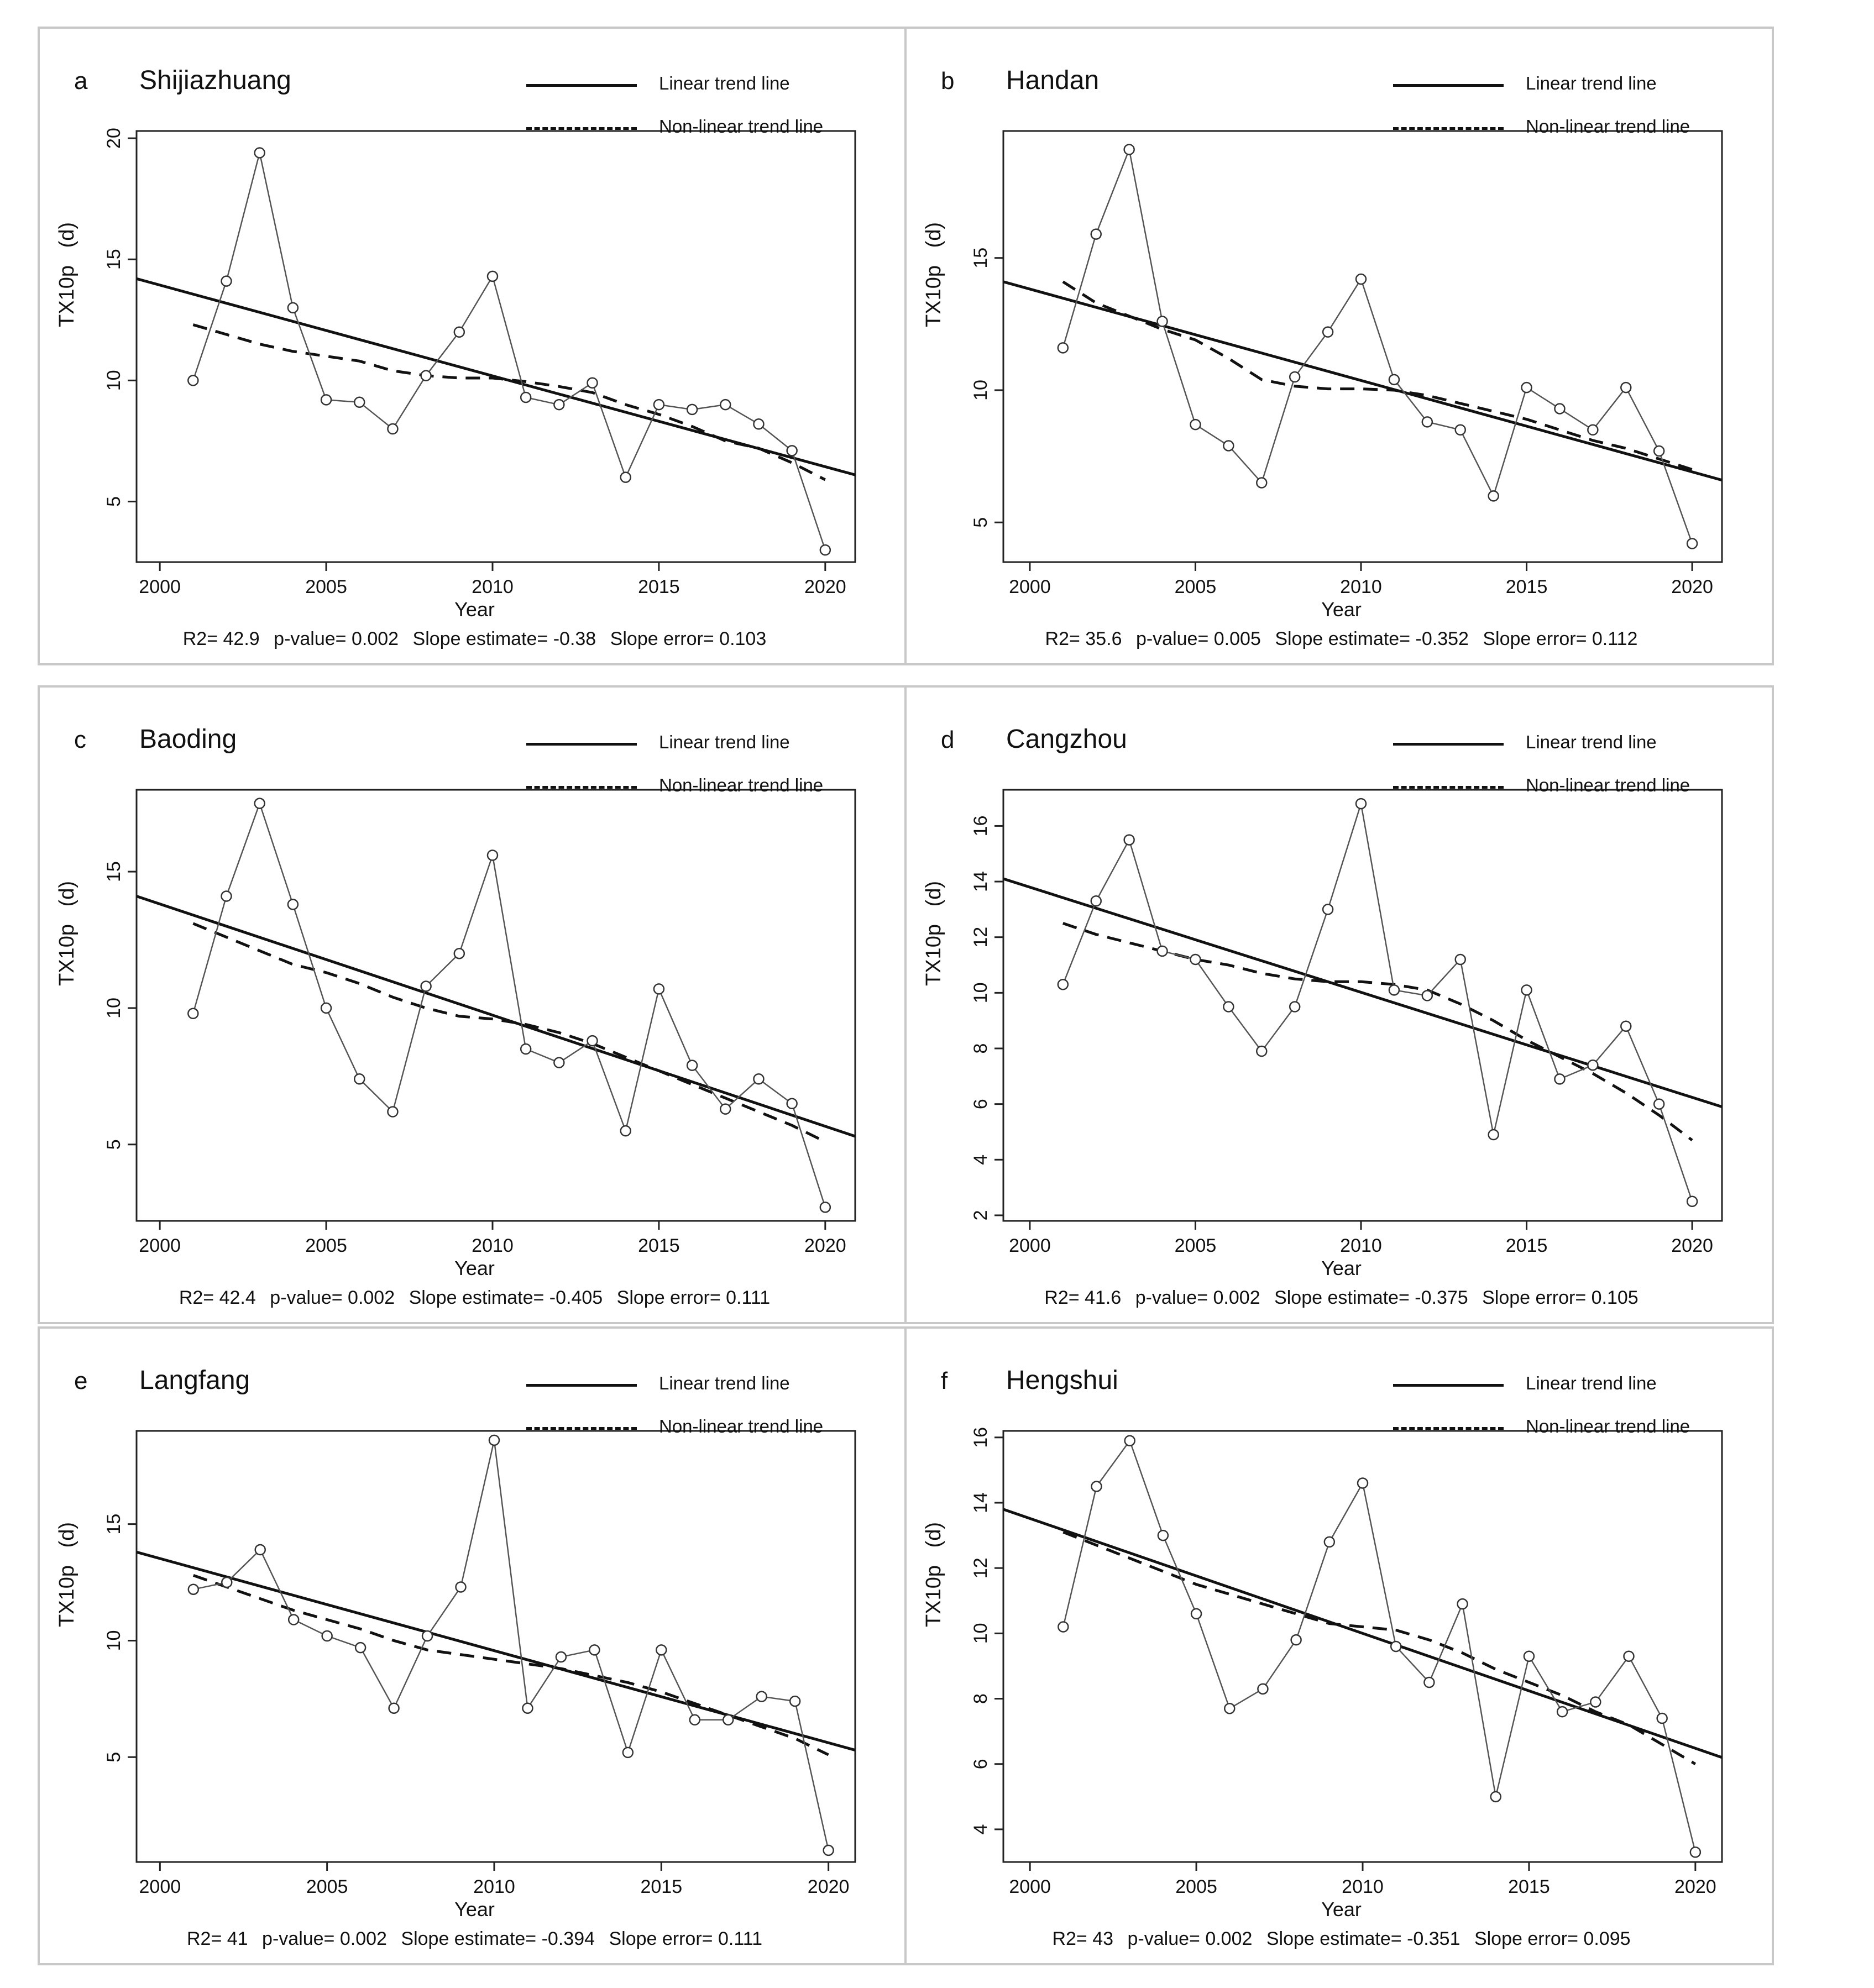 This screenshot has width=1874, height=1988. Describe the element at coordinates (980, 826) in the screenshot. I see `y-tick-label: 16` at that location.